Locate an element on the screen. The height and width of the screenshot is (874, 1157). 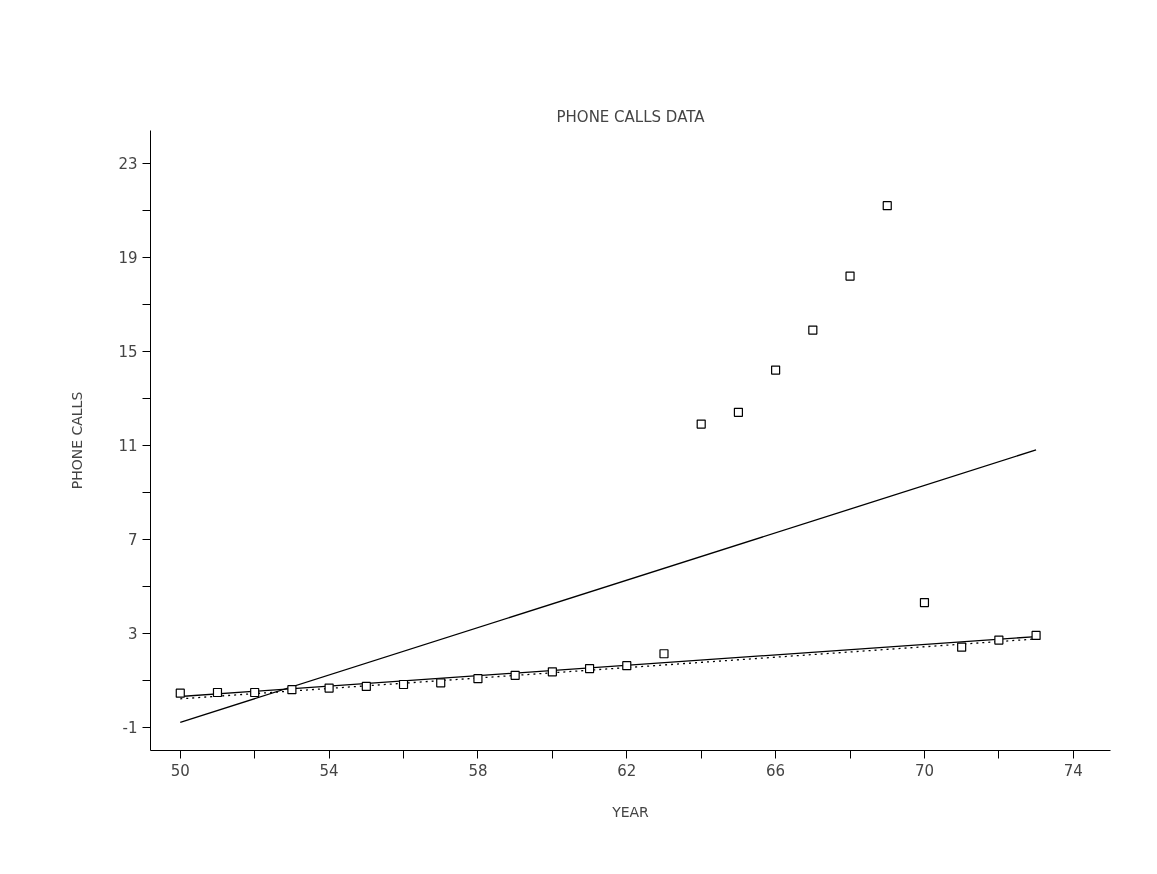
y-tick-label: 3 is located at coordinates (132, 634).